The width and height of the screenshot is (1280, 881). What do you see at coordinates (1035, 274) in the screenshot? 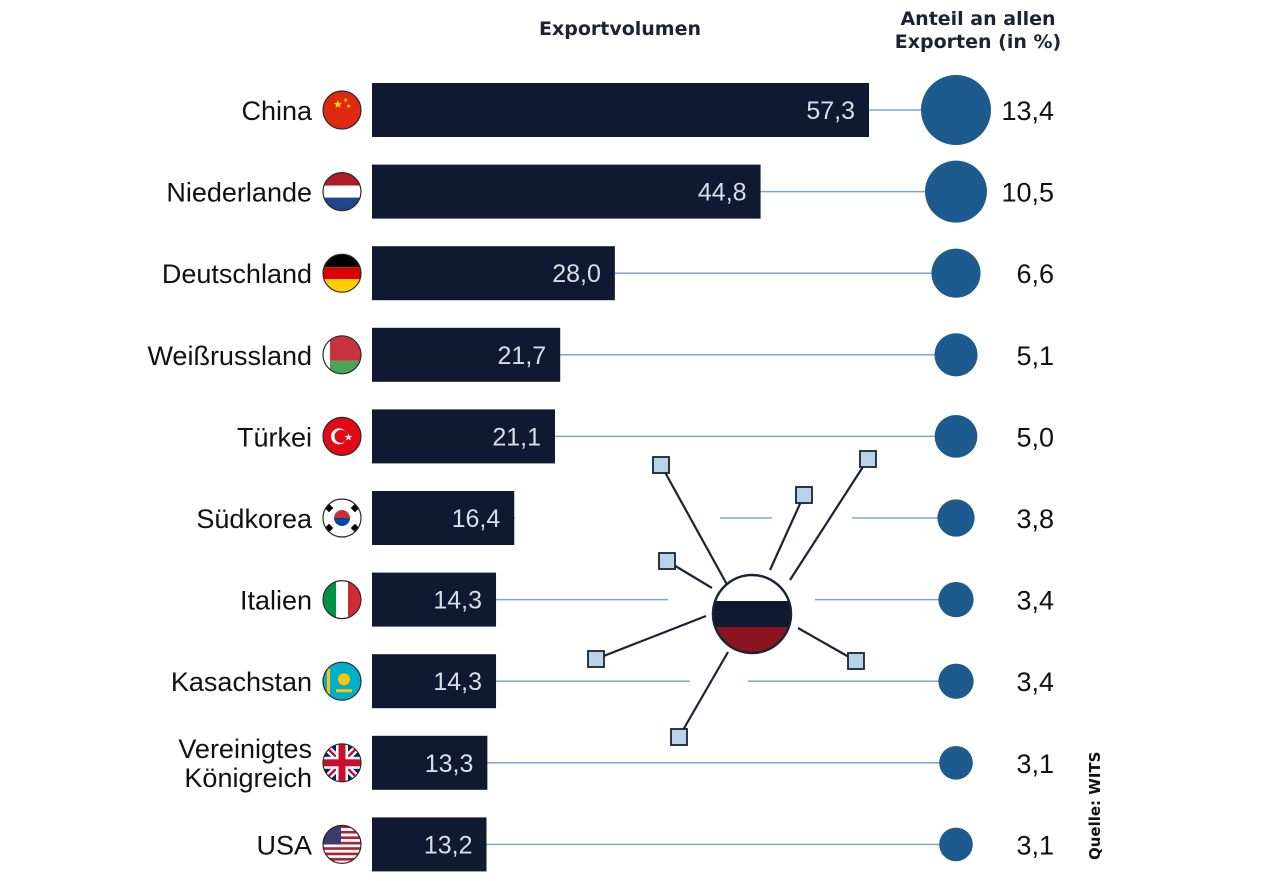
I see `share-value-label: 6,6` at bounding box center [1035, 274].